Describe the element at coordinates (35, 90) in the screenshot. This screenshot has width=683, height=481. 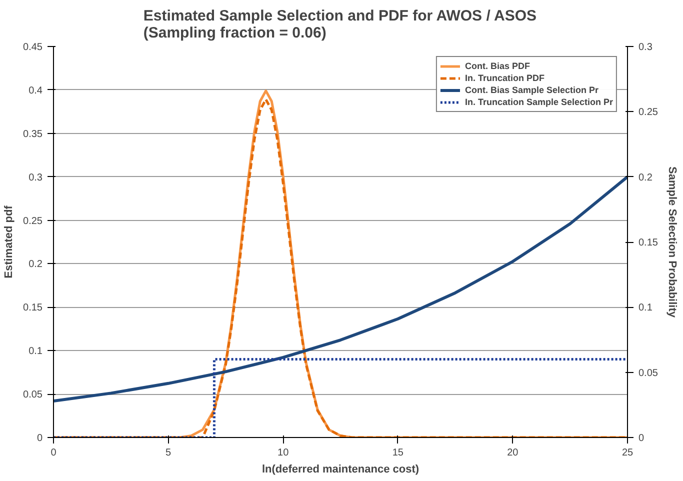
I see `y-tick-label: 0.4` at that location.